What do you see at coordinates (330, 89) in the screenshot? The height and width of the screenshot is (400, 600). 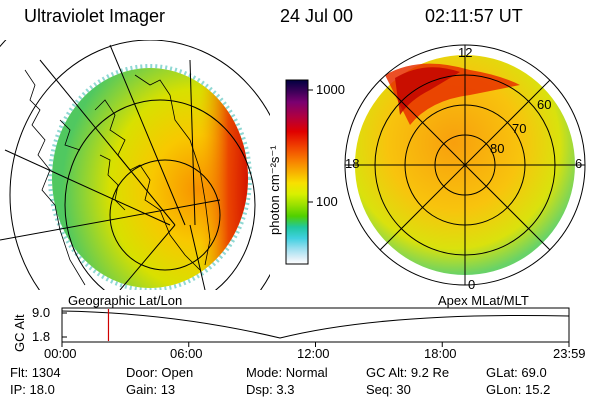 I see `colorbar-label-1000: 1000` at bounding box center [330, 89].